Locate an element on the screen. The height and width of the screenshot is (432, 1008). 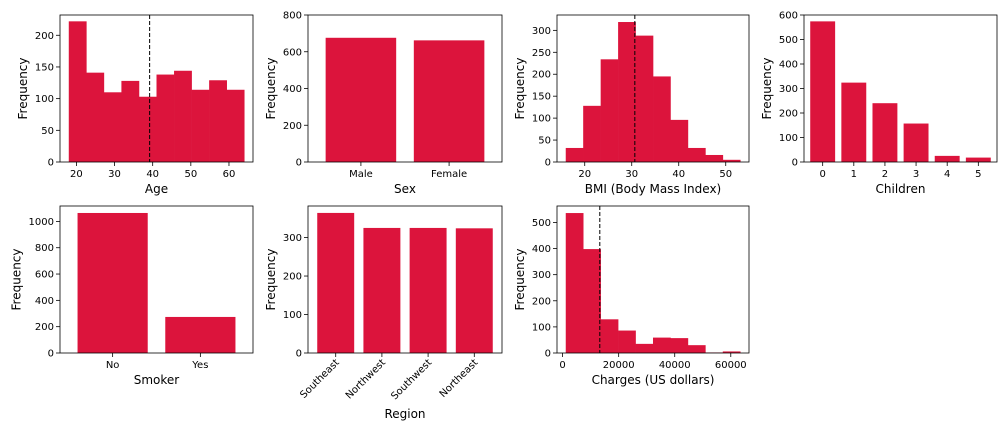
x-axis-label: Charges (US dollars) is located at coordinates (653, 380).